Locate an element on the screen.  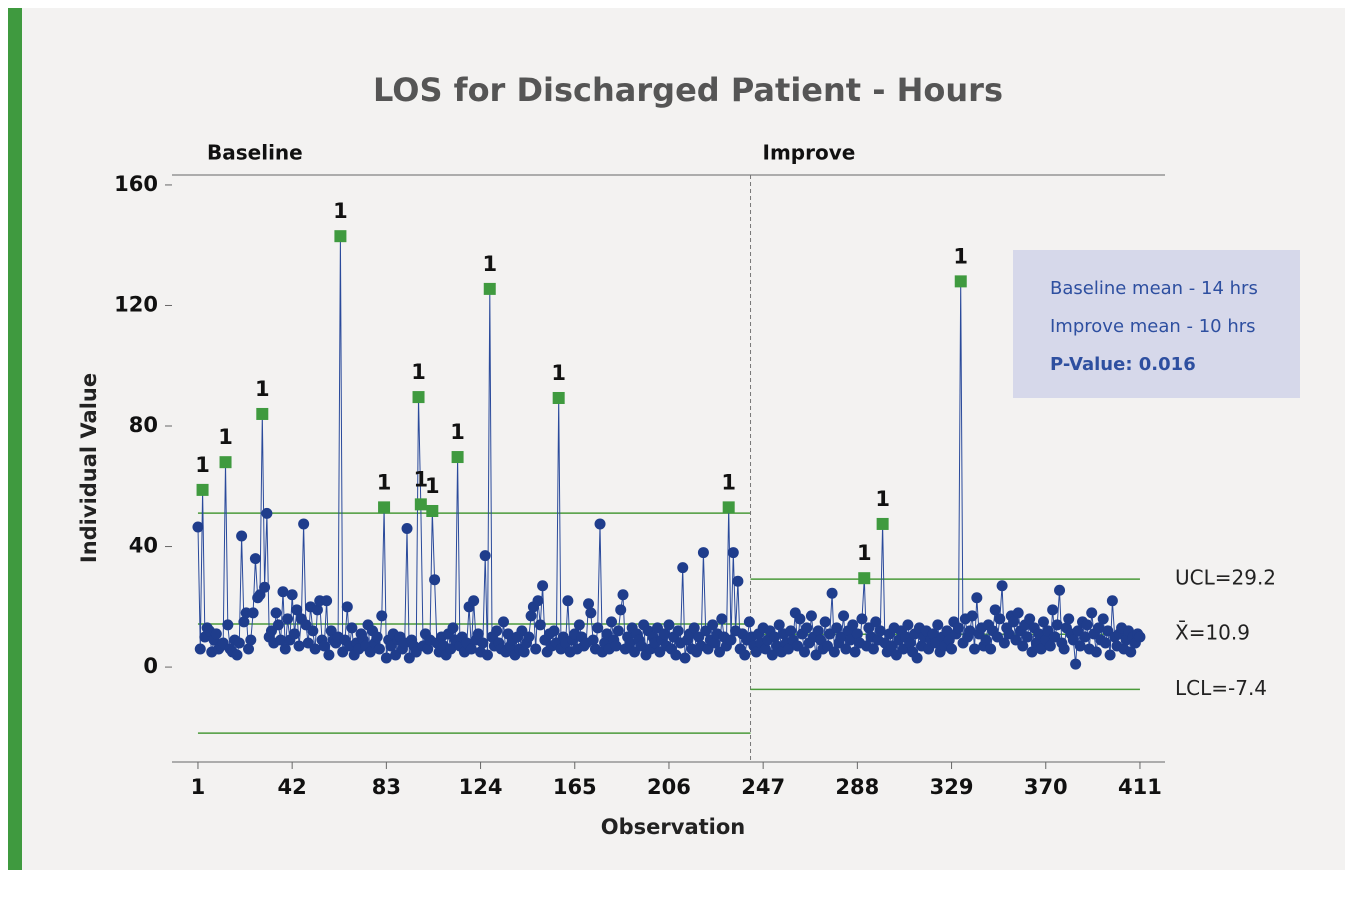
x-tick-label: 329 is located at coordinates (952, 787).